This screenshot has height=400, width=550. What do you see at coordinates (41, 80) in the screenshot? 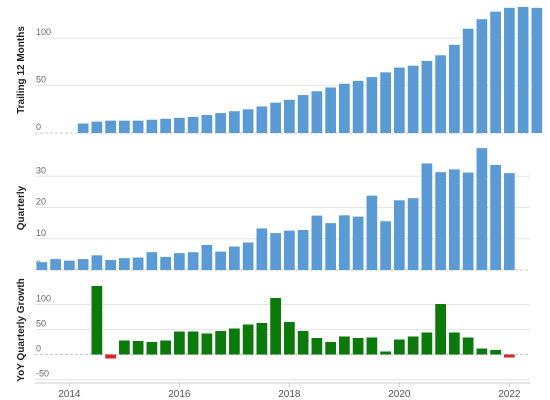
I see `y-tick-label: 50` at bounding box center [41, 80].